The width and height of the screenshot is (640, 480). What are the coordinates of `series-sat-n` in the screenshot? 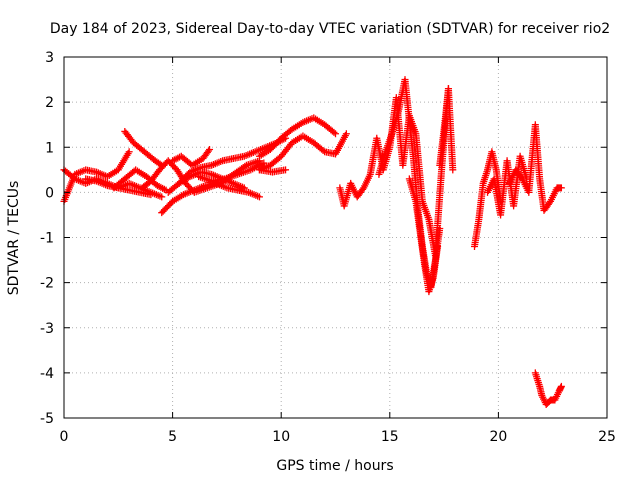 It's located at (272, 171).